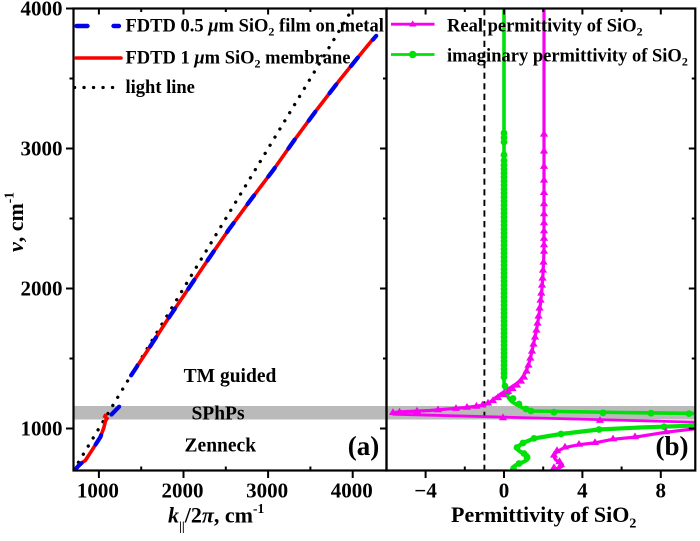 The height and width of the screenshot is (541, 700). Describe the element at coordinates (363, 446) in the screenshot. I see `svg-text: (a)` at that location.